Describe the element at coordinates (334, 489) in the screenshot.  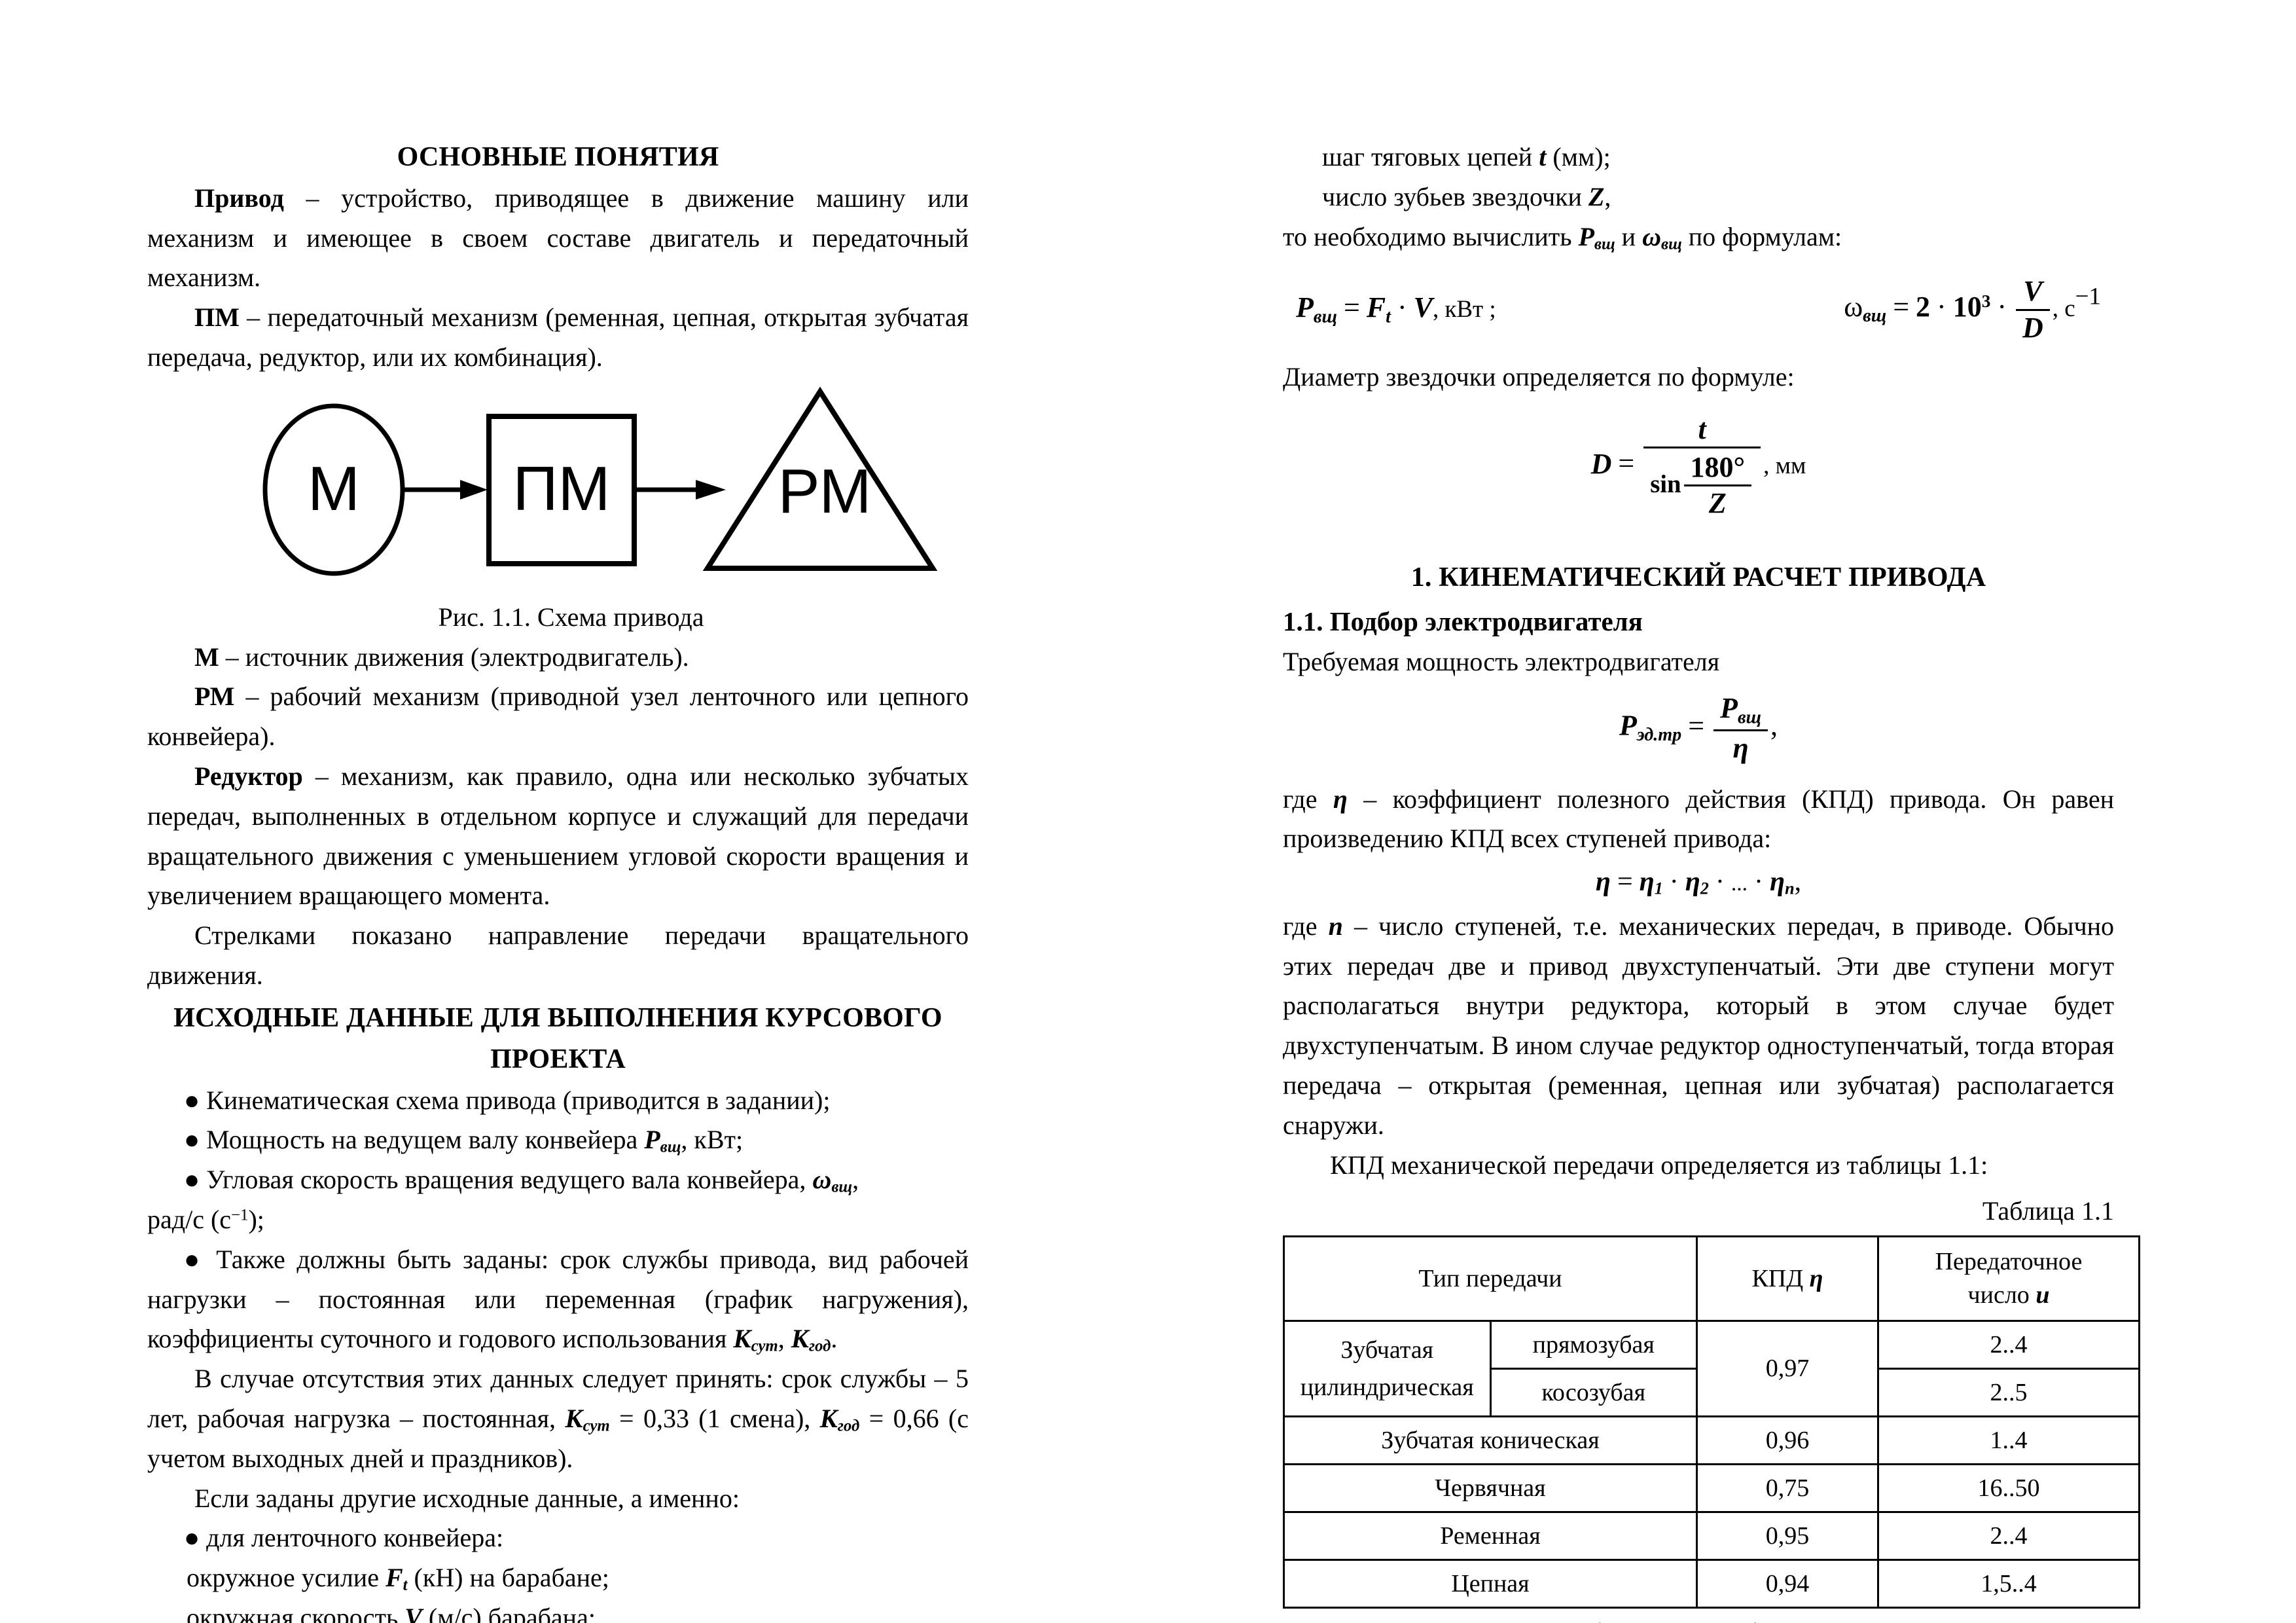
I see `motor-label: М` at that location.